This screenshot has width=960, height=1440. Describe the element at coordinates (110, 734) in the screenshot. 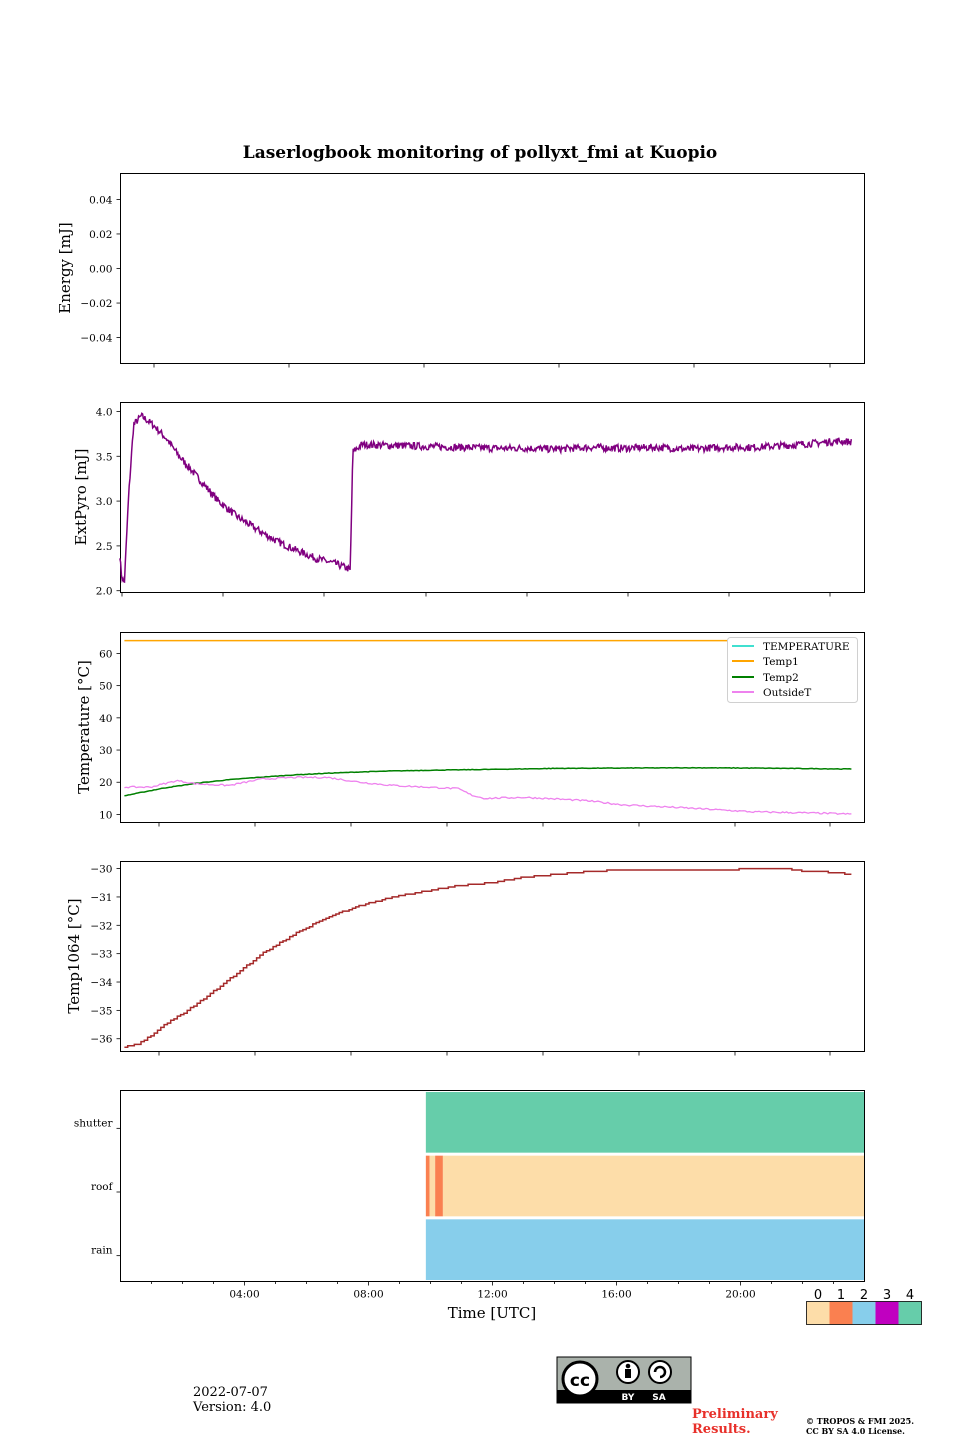

I see `temperature-y-ticks: 60 50 40 30 20 10` at that location.